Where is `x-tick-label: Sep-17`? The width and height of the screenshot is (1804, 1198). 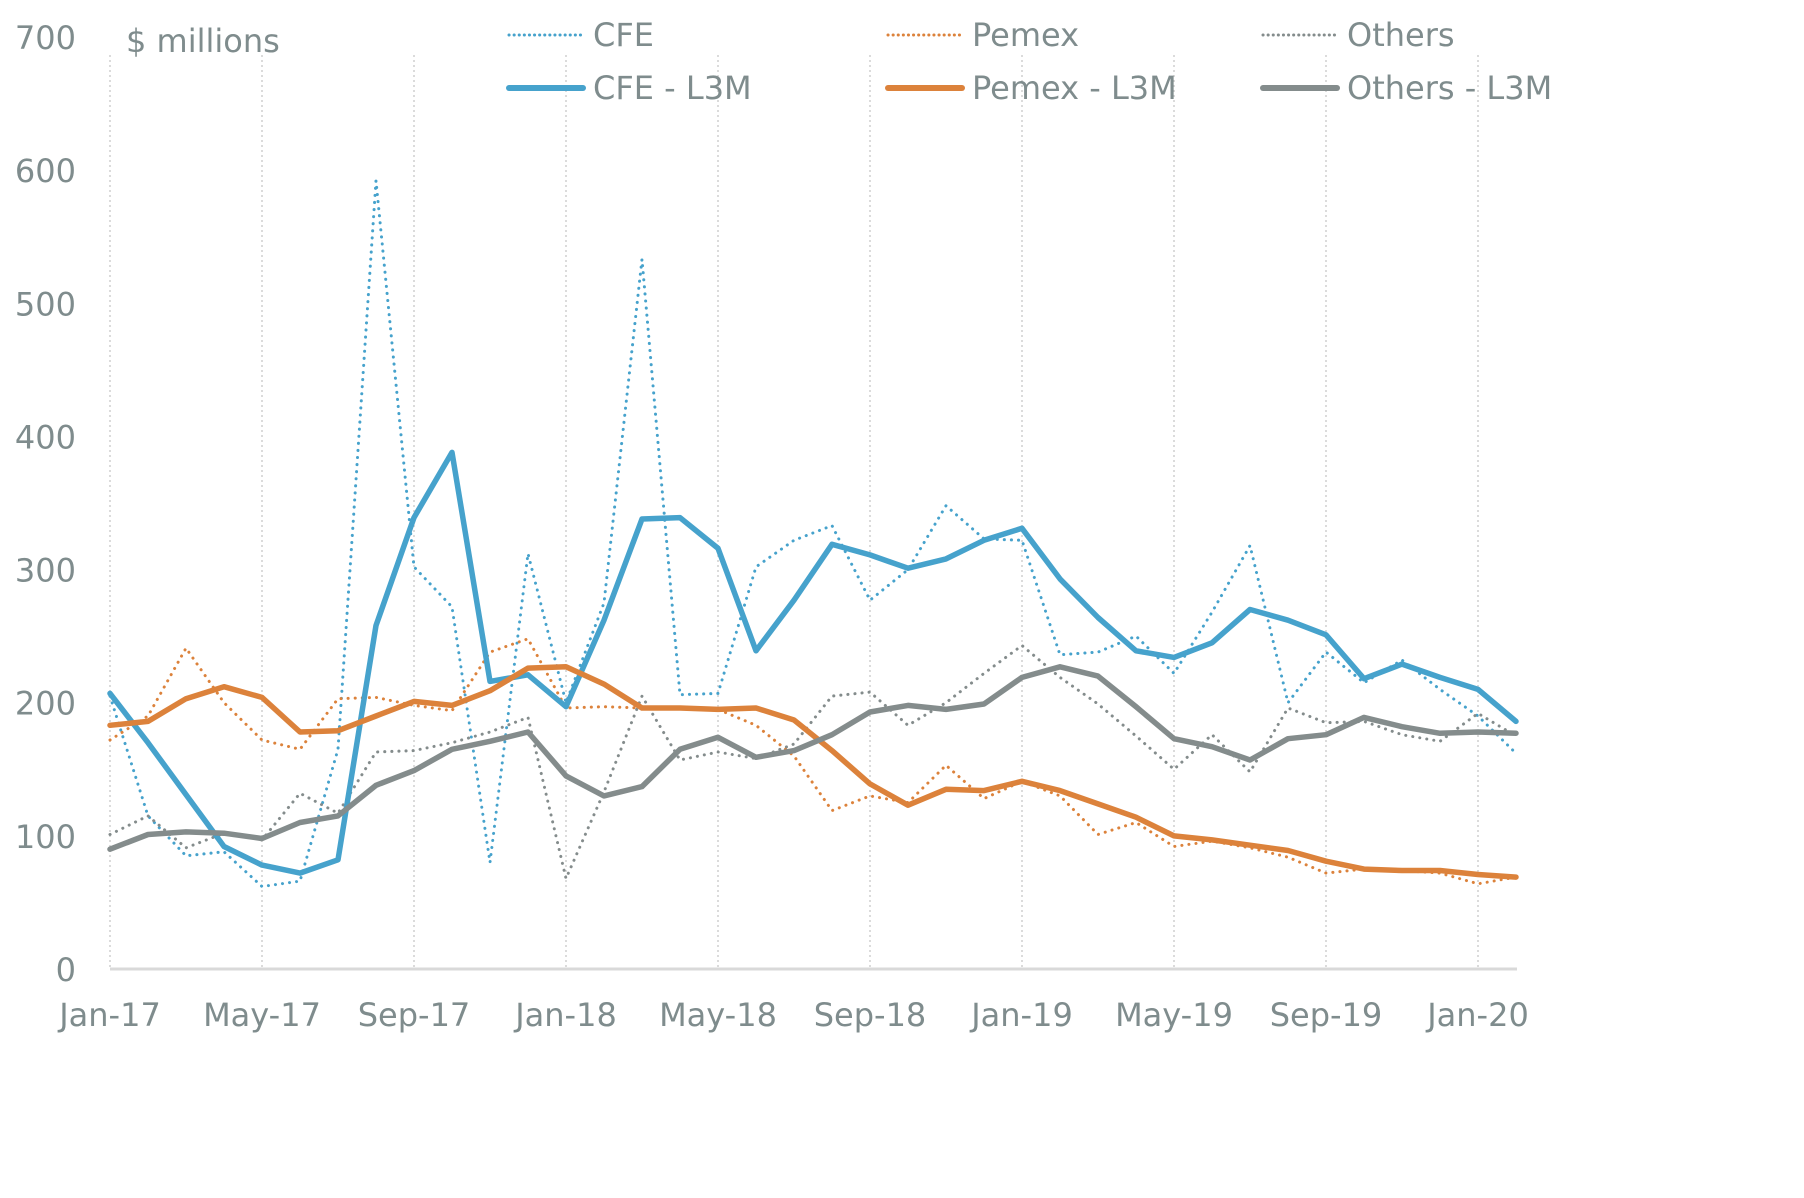 x-tick-label: Sep-17 is located at coordinates (414, 1015).